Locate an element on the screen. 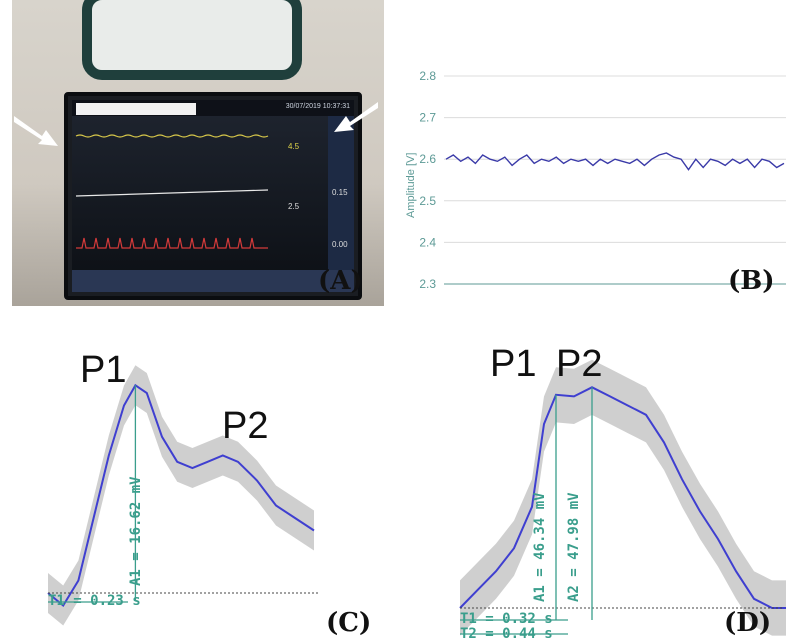 The height and width of the screenshot is (644, 786). monitor-patient-box is located at coordinates (136, 109).